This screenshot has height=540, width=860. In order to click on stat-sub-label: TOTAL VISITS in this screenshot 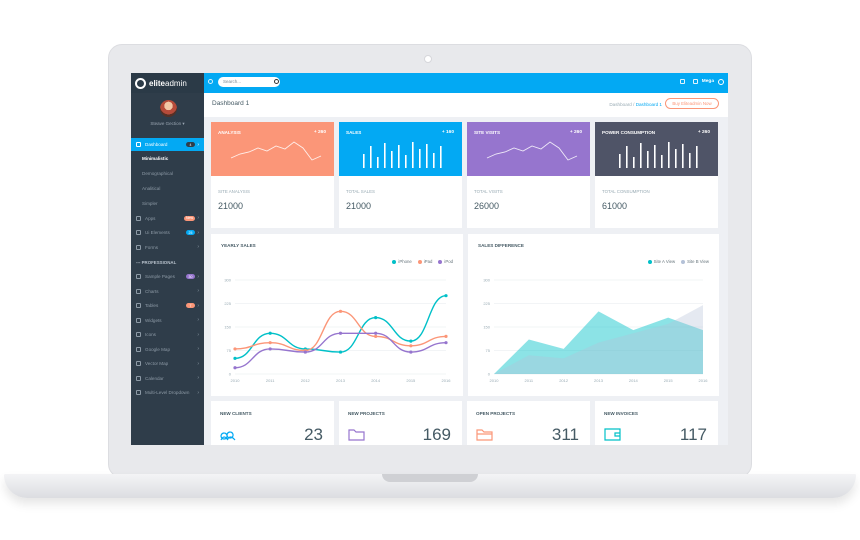, I will do `click(488, 191)`.